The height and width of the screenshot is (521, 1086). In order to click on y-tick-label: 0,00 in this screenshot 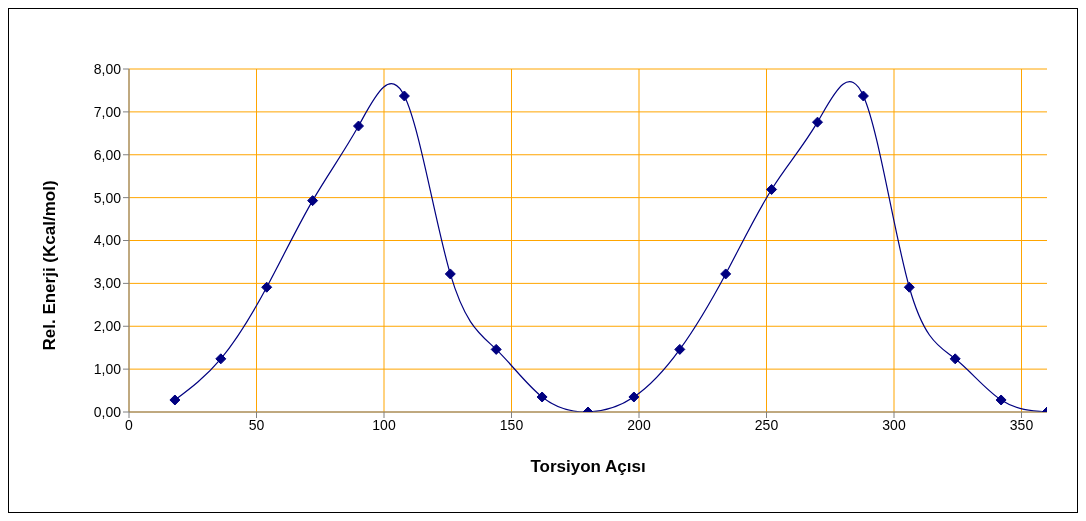, I will do `click(107, 411)`.